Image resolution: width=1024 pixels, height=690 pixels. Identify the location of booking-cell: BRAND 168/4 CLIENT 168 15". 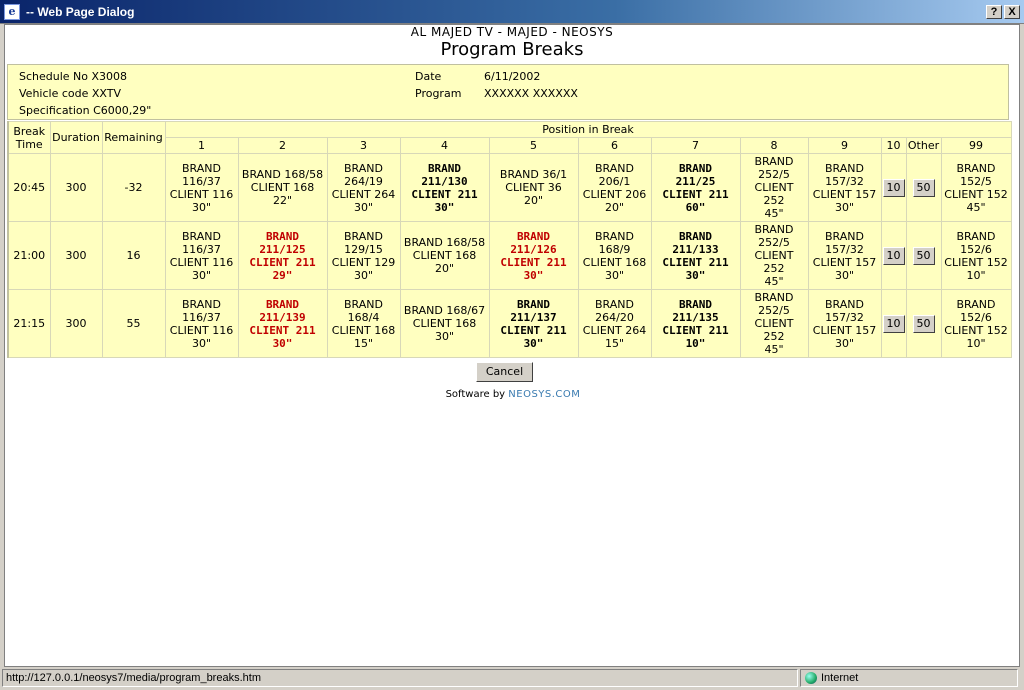
(363, 323).